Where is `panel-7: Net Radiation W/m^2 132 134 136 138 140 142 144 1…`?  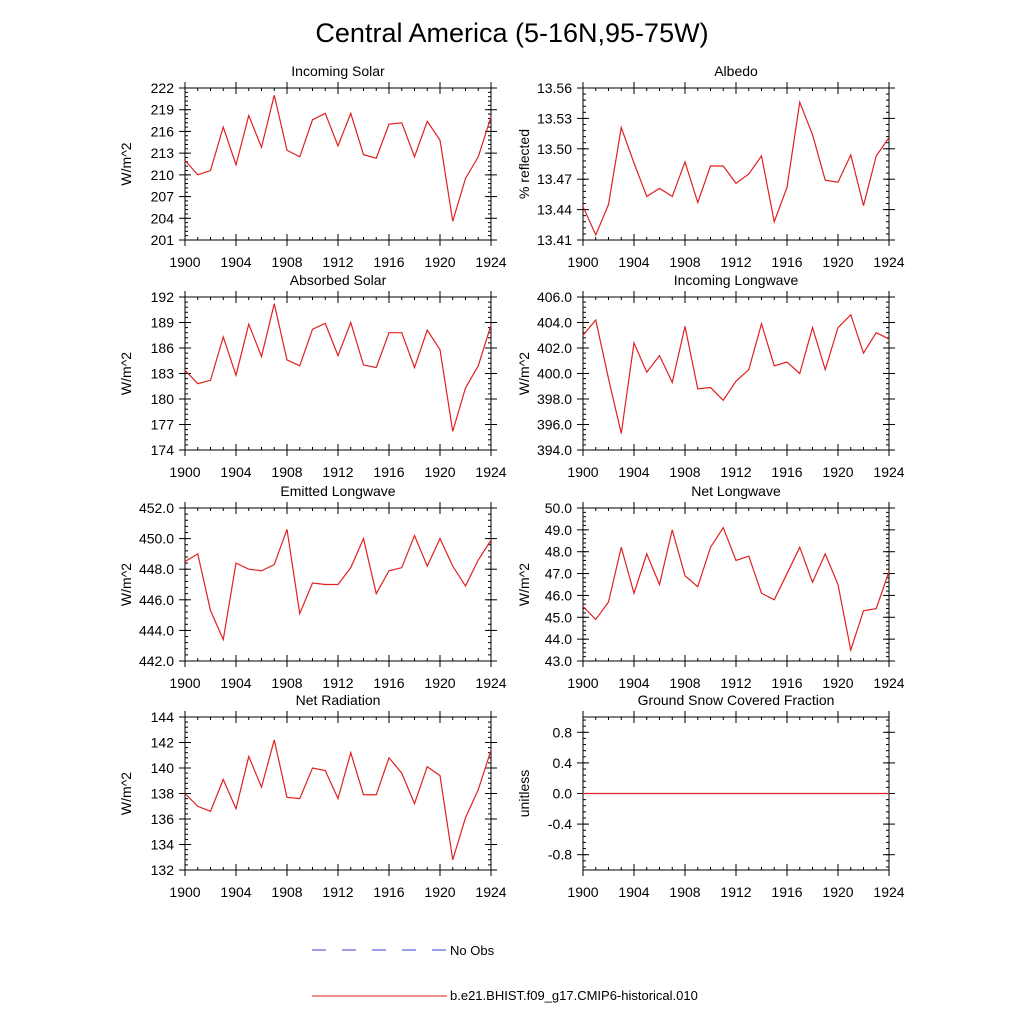 panel-7: Net Radiation W/m^2 132 134 136 138 140 142 144 1… is located at coordinates (312, 796).